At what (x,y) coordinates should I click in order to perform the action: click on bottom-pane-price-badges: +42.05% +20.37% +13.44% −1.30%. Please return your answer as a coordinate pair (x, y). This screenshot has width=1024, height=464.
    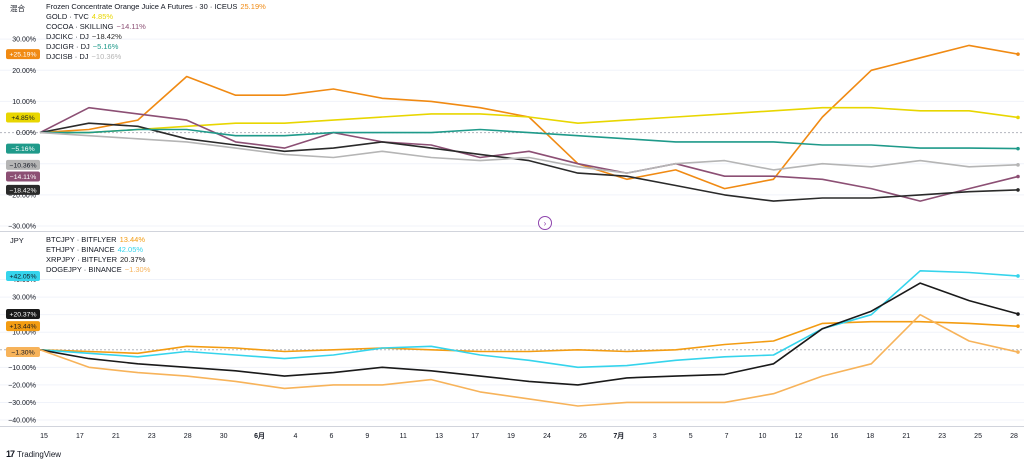
    Looking at the image, I should click on (23, 314).